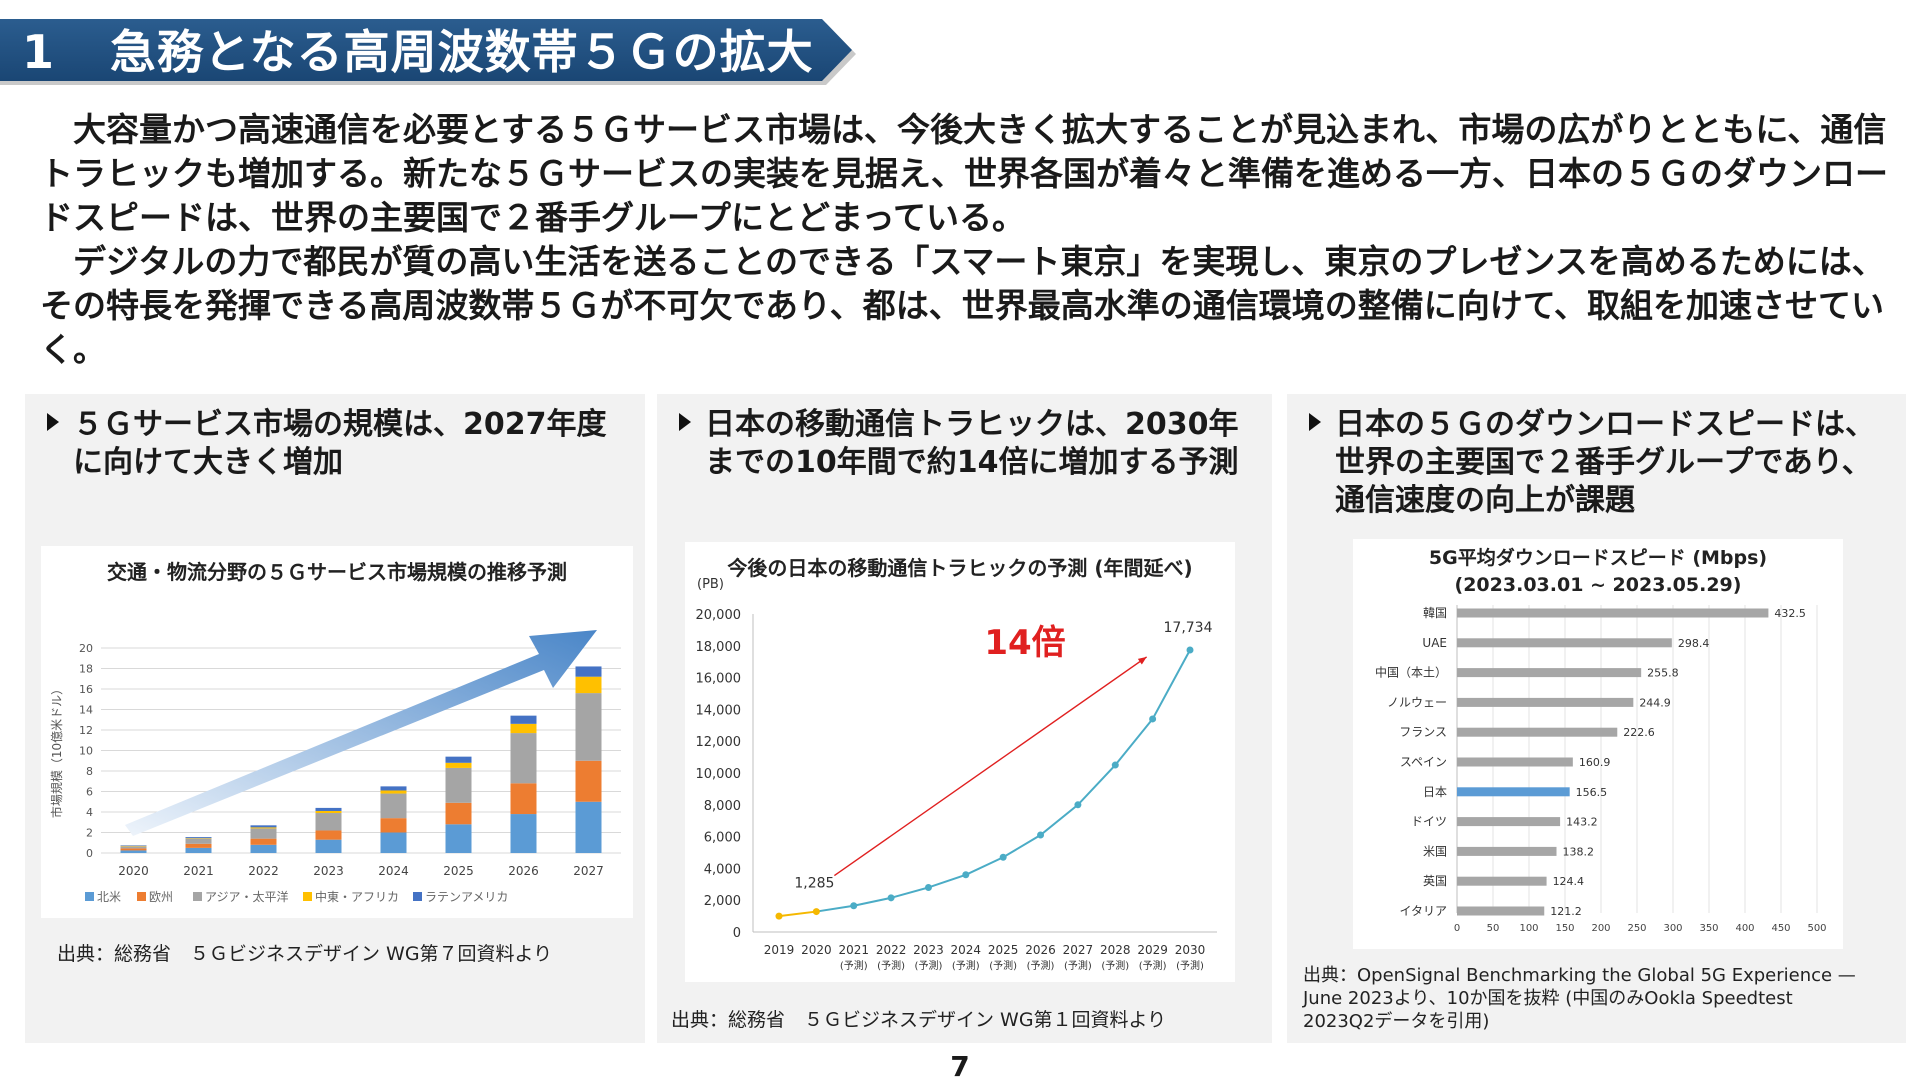 The width and height of the screenshot is (1920, 1083). Describe the element at coordinates (86, 648) in the screenshot. I see `y-tick-label: 20` at that location.